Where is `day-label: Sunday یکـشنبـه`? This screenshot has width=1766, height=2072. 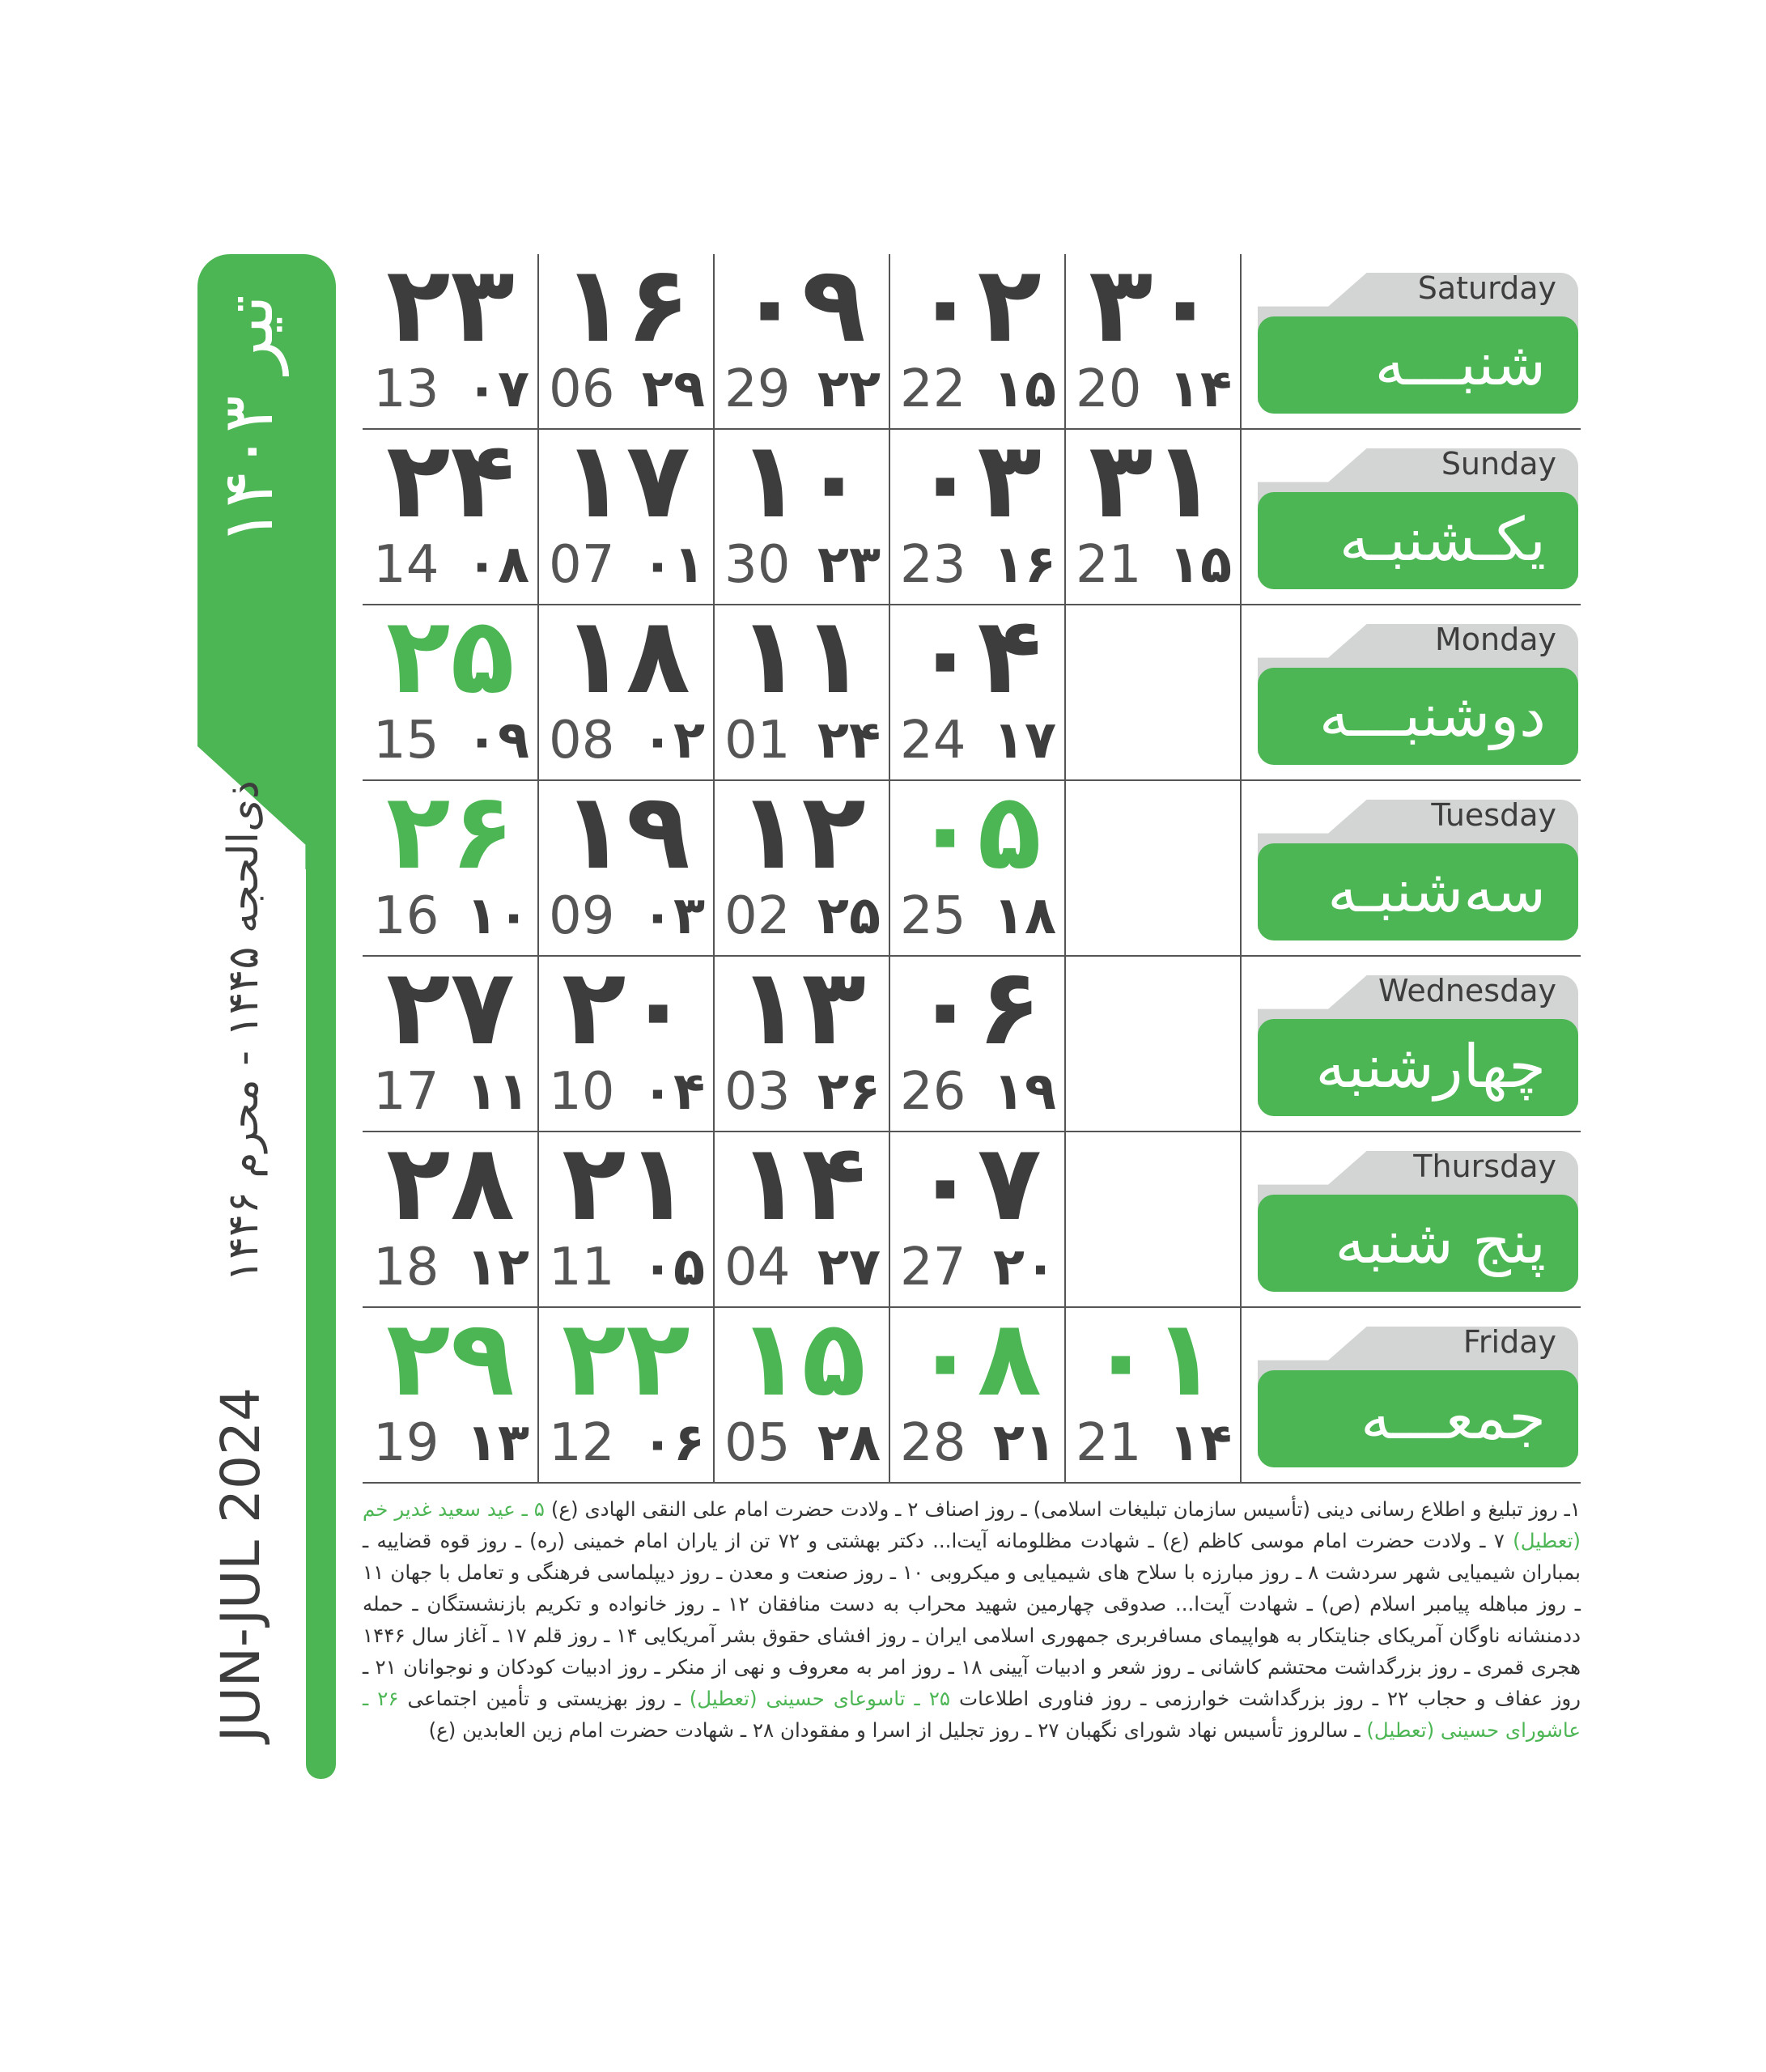
day-label: Sunday یکـشنبـه is located at coordinates (1411, 517).